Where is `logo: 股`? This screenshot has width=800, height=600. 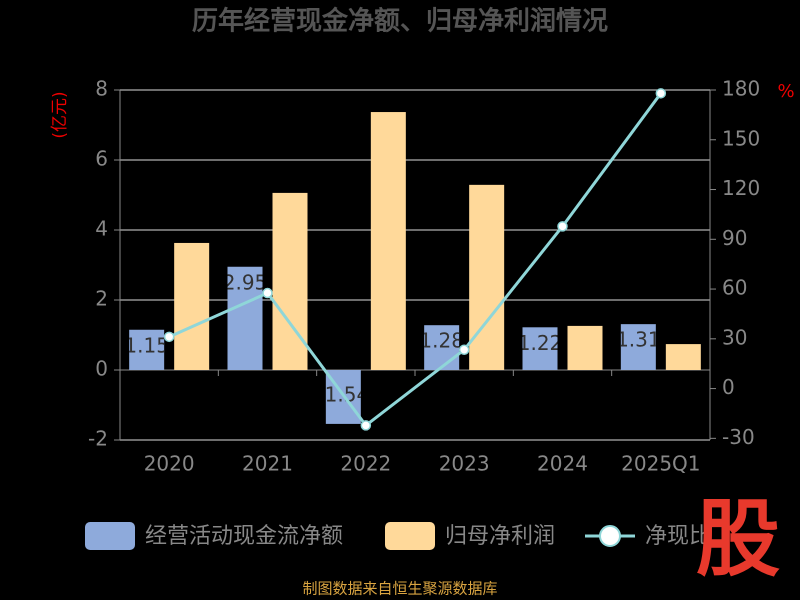 logo: 股 is located at coordinates (738, 539).